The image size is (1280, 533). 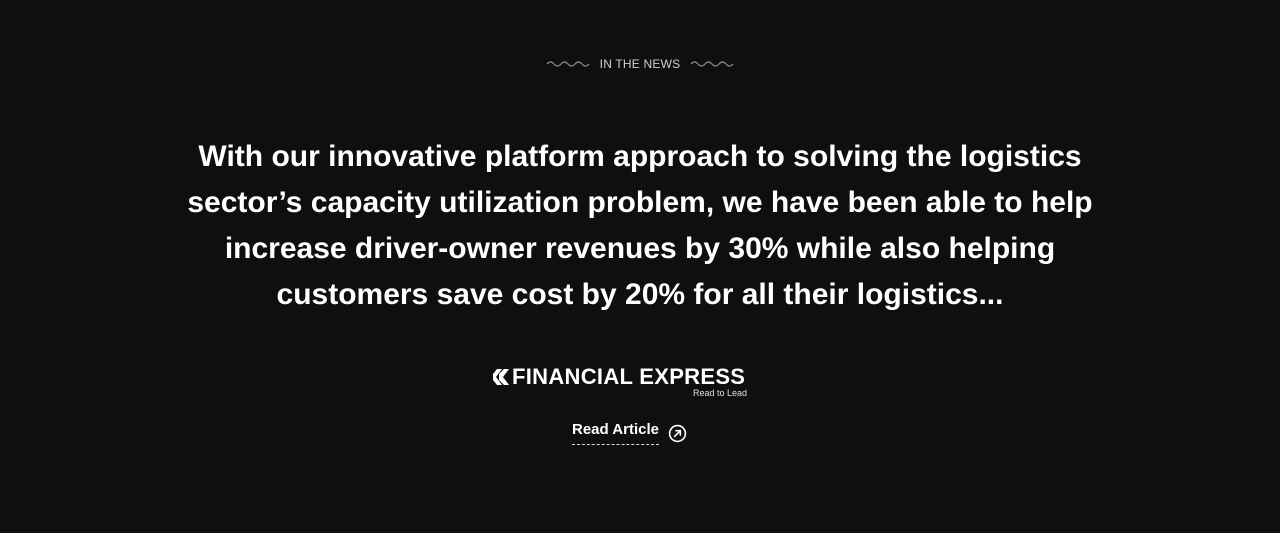 I want to click on eyebrow-label: IN THE NEWS, so click(x=640, y=64).